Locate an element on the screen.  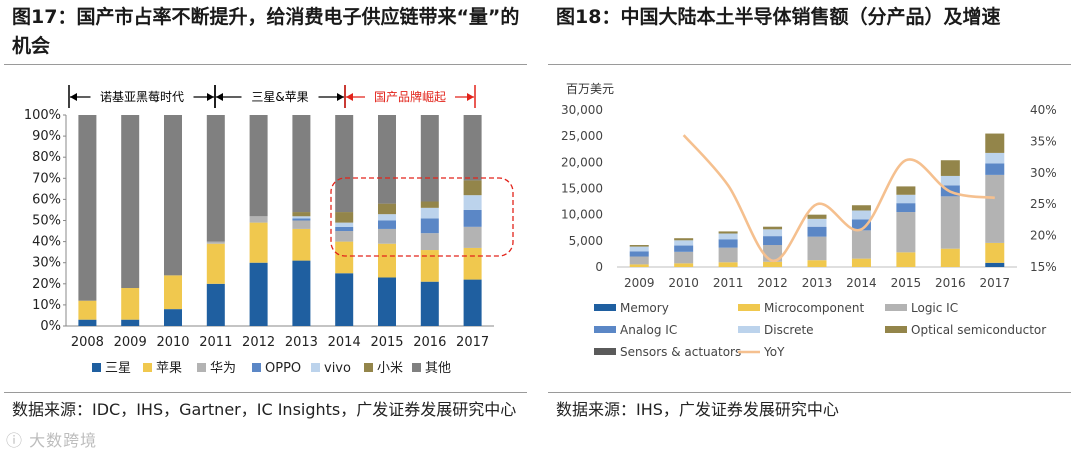
left-bar-2012-华为 is located at coordinates (258, 219).